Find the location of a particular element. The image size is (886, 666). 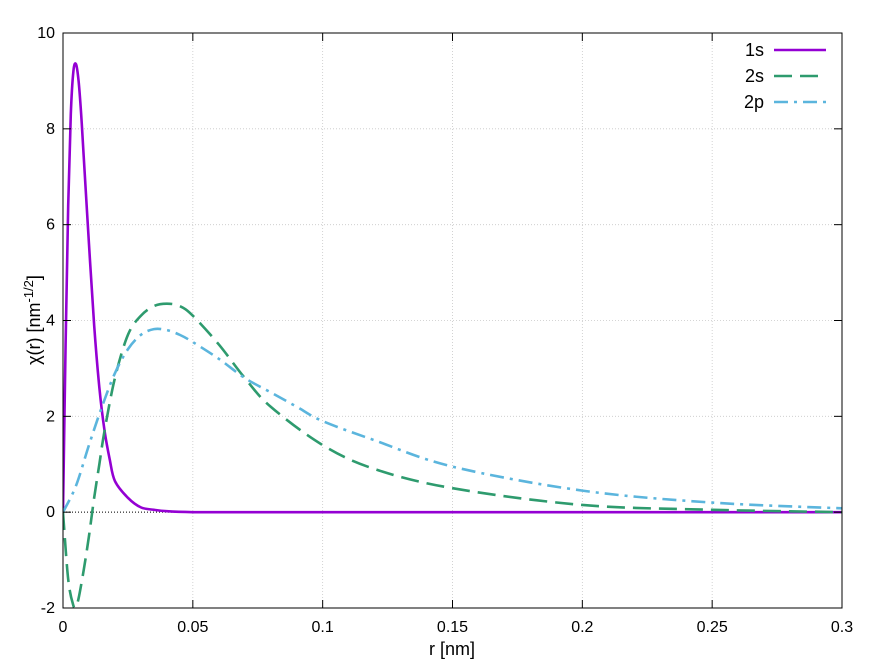

x-tick-label: 0.25 is located at coordinates (712, 627).